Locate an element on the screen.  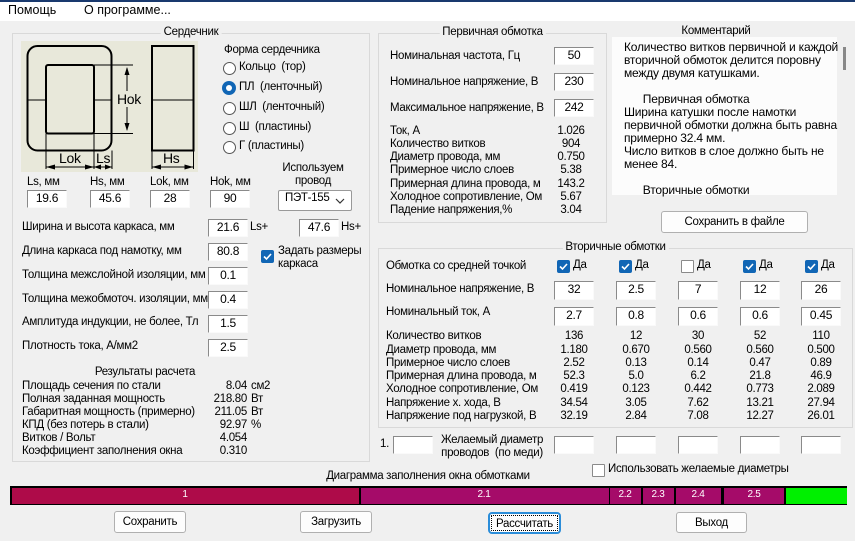
svg-text: Ls is located at coordinates (103, 158).